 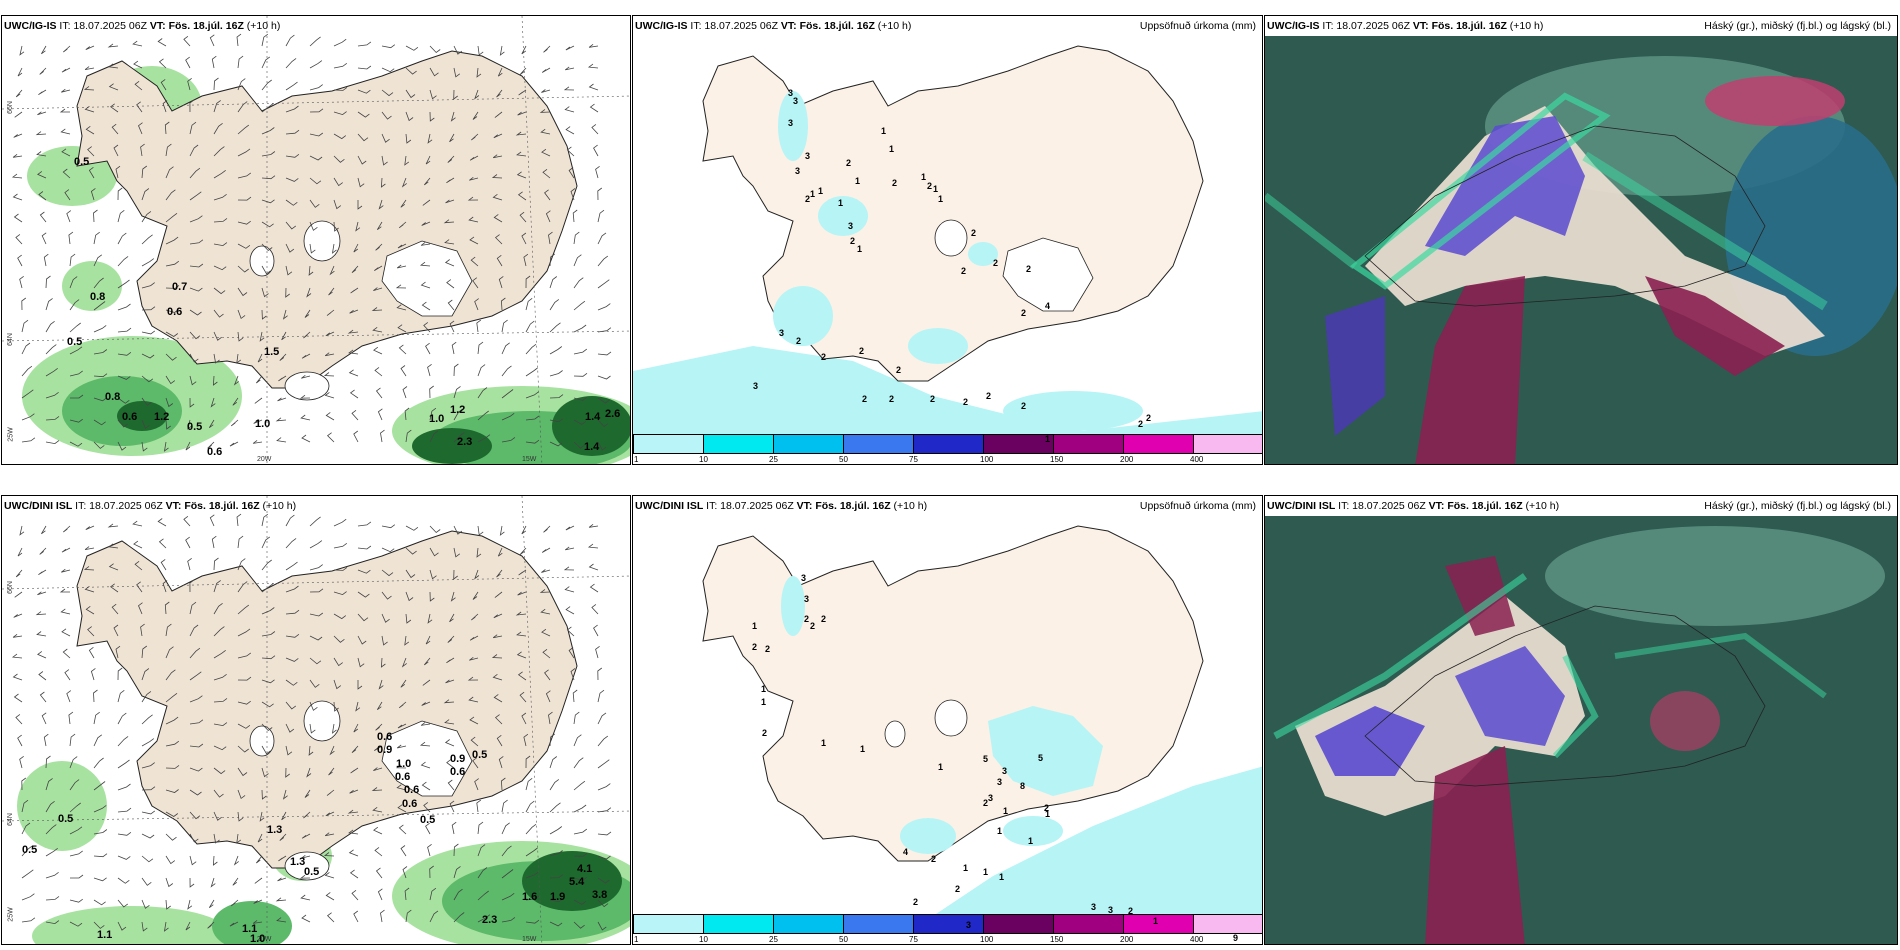 I want to click on colorbar, so click(x=947, y=444).